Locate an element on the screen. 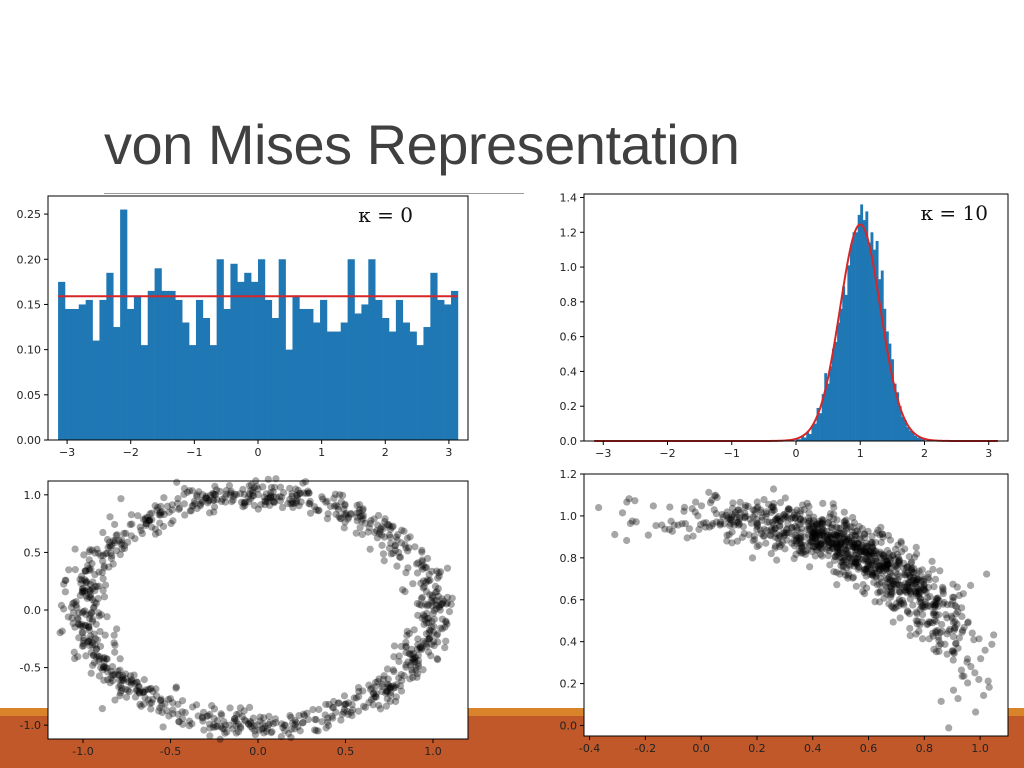 The height and width of the screenshot is (768, 1024). x-tick-label: -0.4 is located at coordinates (589, 748).